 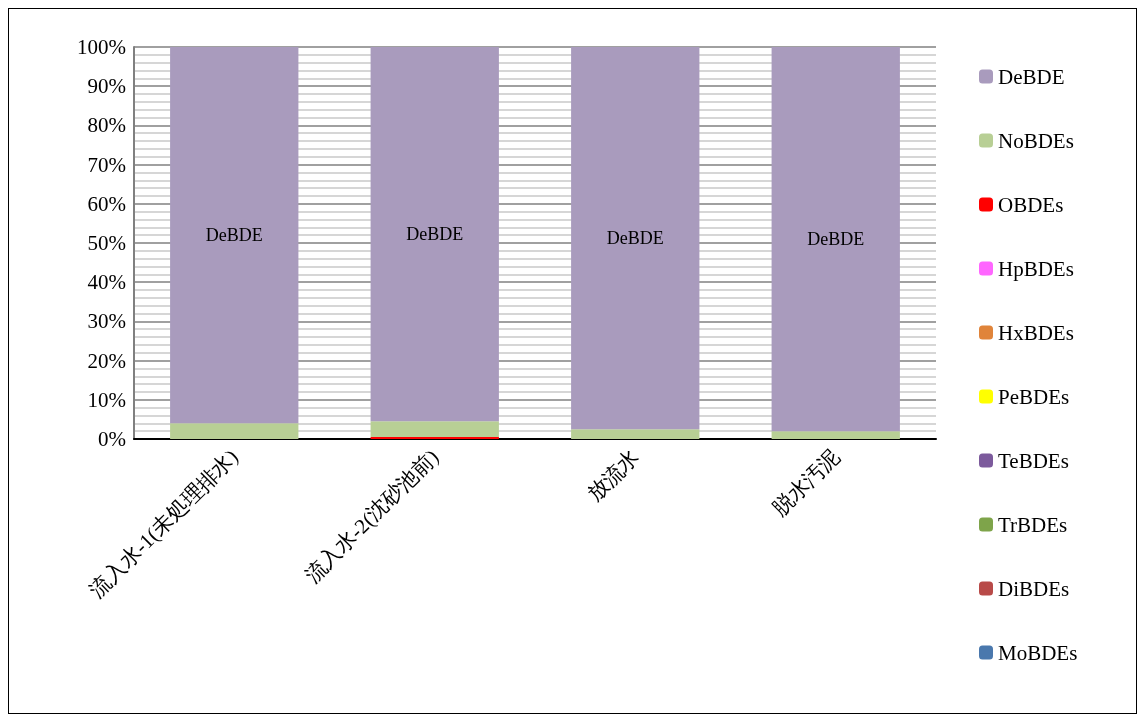 I want to click on legend-label: HxBDEs, so click(x=1036, y=332).